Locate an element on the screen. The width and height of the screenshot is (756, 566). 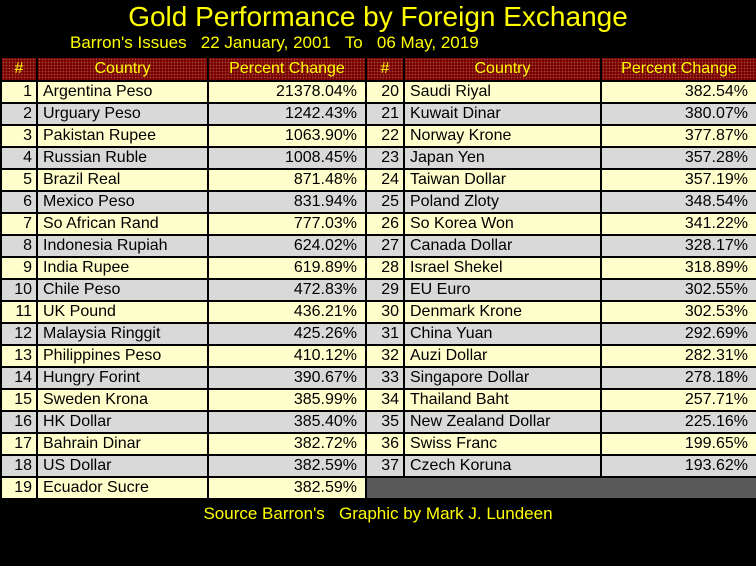
country-cell: India Rupee is located at coordinates (122, 268).